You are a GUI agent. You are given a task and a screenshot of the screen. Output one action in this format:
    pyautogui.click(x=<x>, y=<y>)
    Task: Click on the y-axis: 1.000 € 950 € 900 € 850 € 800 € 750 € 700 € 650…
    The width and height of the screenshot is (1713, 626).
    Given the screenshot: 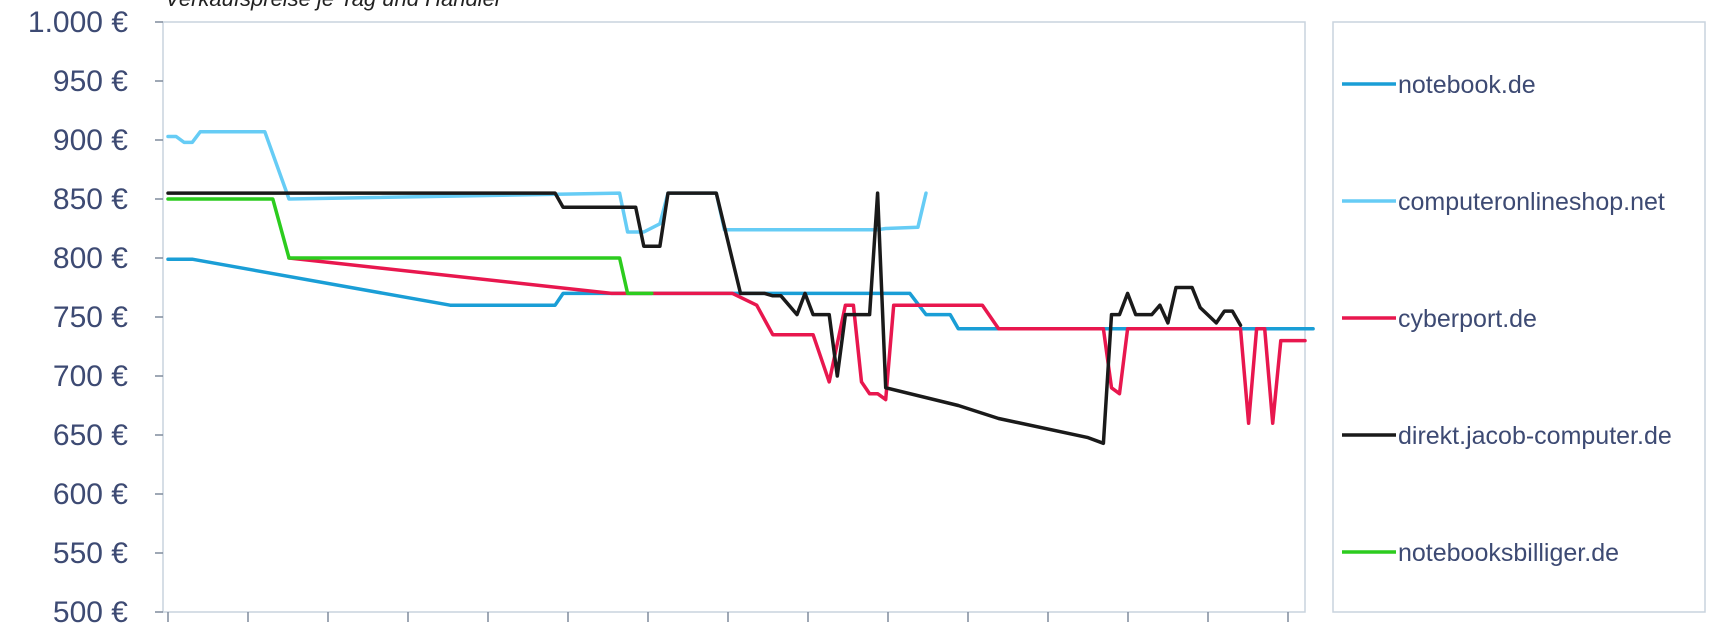 What is the action you would take?
    pyautogui.click(x=95, y=316)
    